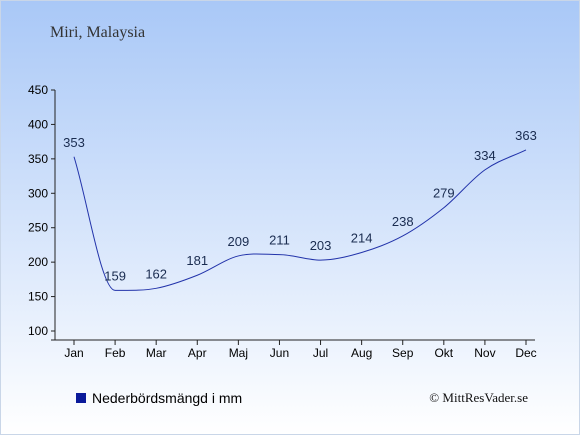  I want to click on y-tick-label: 200, so click(38, 262).